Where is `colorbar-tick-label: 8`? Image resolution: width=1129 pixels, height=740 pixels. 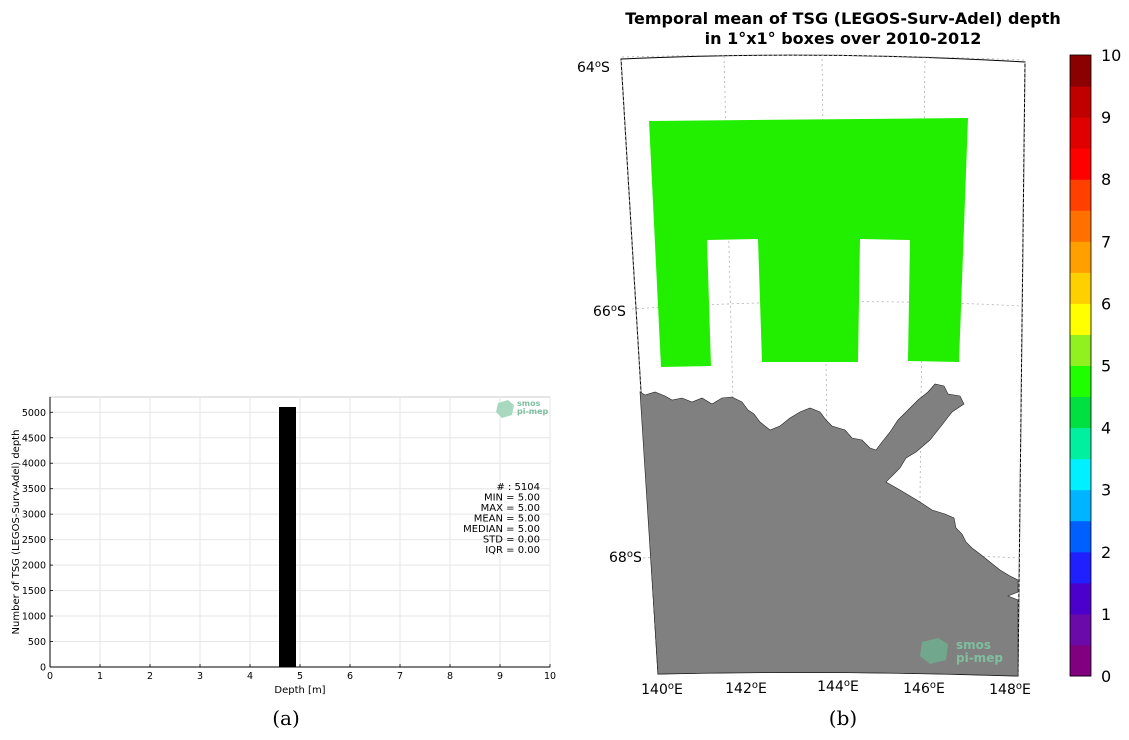 colorbar-tick-label: 8 is located at coordinates (1106, 179).